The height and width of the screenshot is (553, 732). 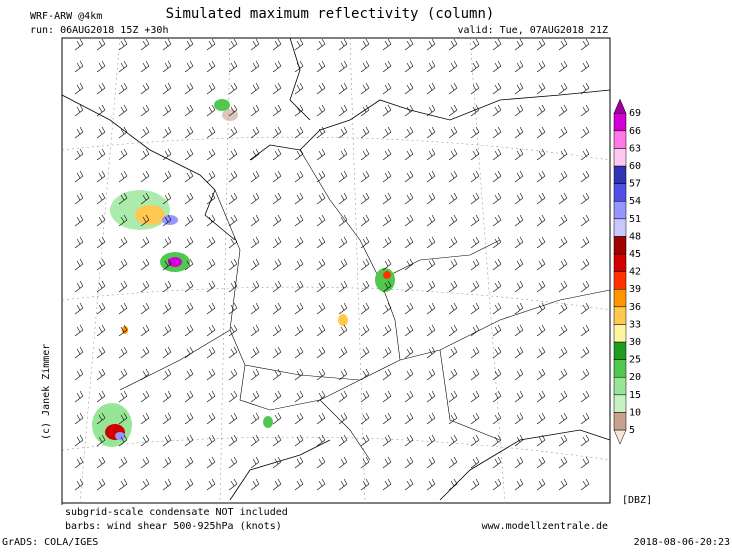 I want to click on colorbar-label: 5, so click(x=632, y=430).